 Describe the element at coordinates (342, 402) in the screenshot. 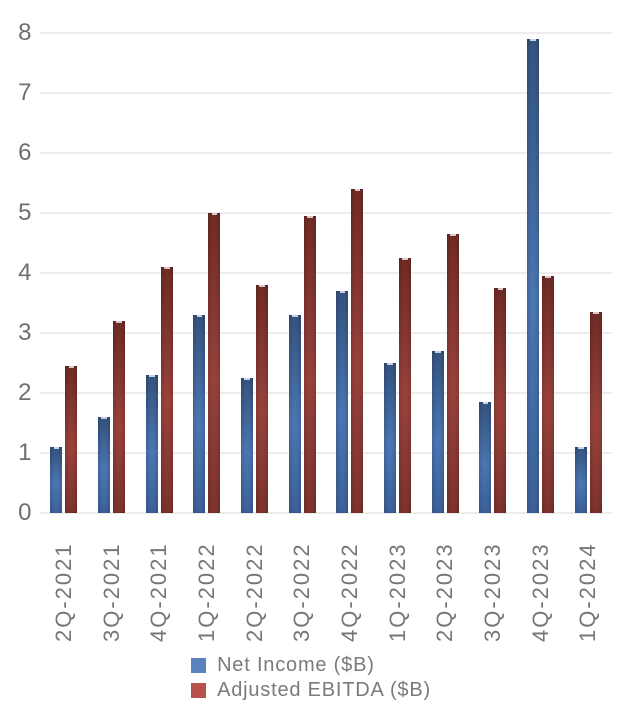

I see `net-income-bar-4q-2022` at that location.